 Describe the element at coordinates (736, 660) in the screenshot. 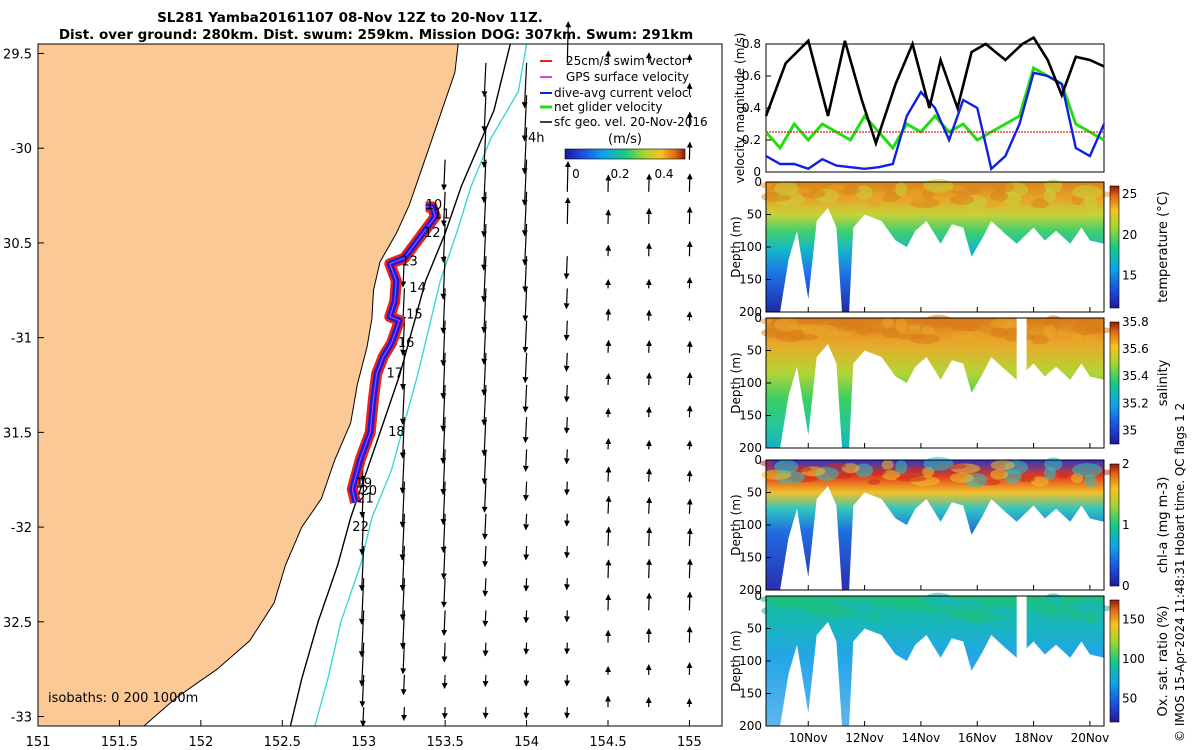

I see `depth-label: Depth (m)` at that location.